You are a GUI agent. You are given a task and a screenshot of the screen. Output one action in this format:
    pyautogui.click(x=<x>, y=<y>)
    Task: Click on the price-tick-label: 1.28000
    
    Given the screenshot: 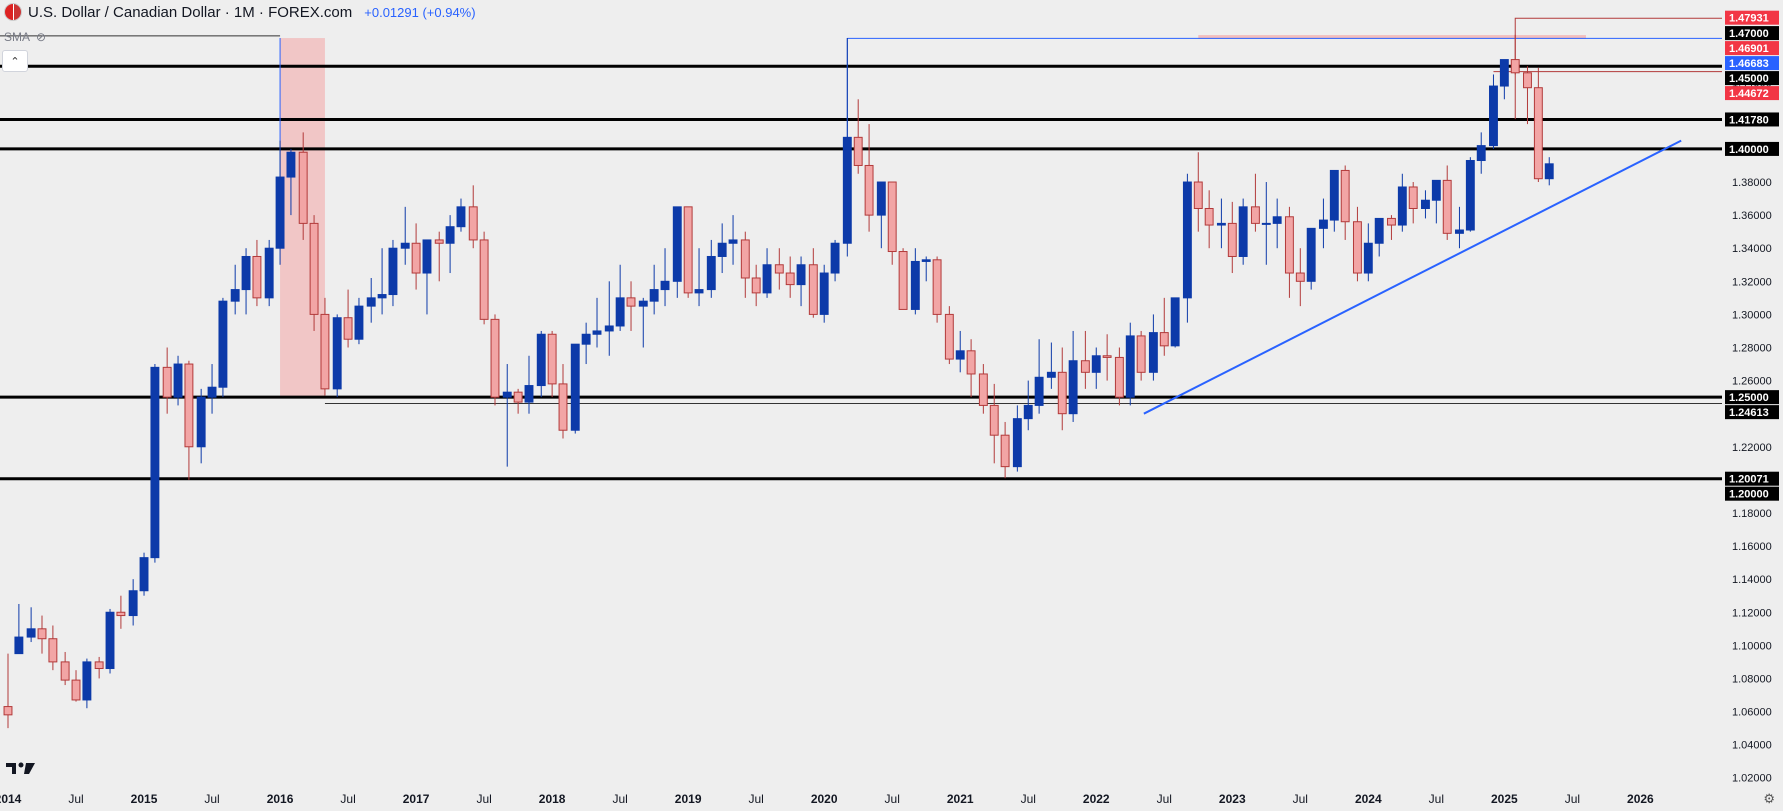 What is the action you would take?
    pyautogui.click(x=1752, y=348)
    